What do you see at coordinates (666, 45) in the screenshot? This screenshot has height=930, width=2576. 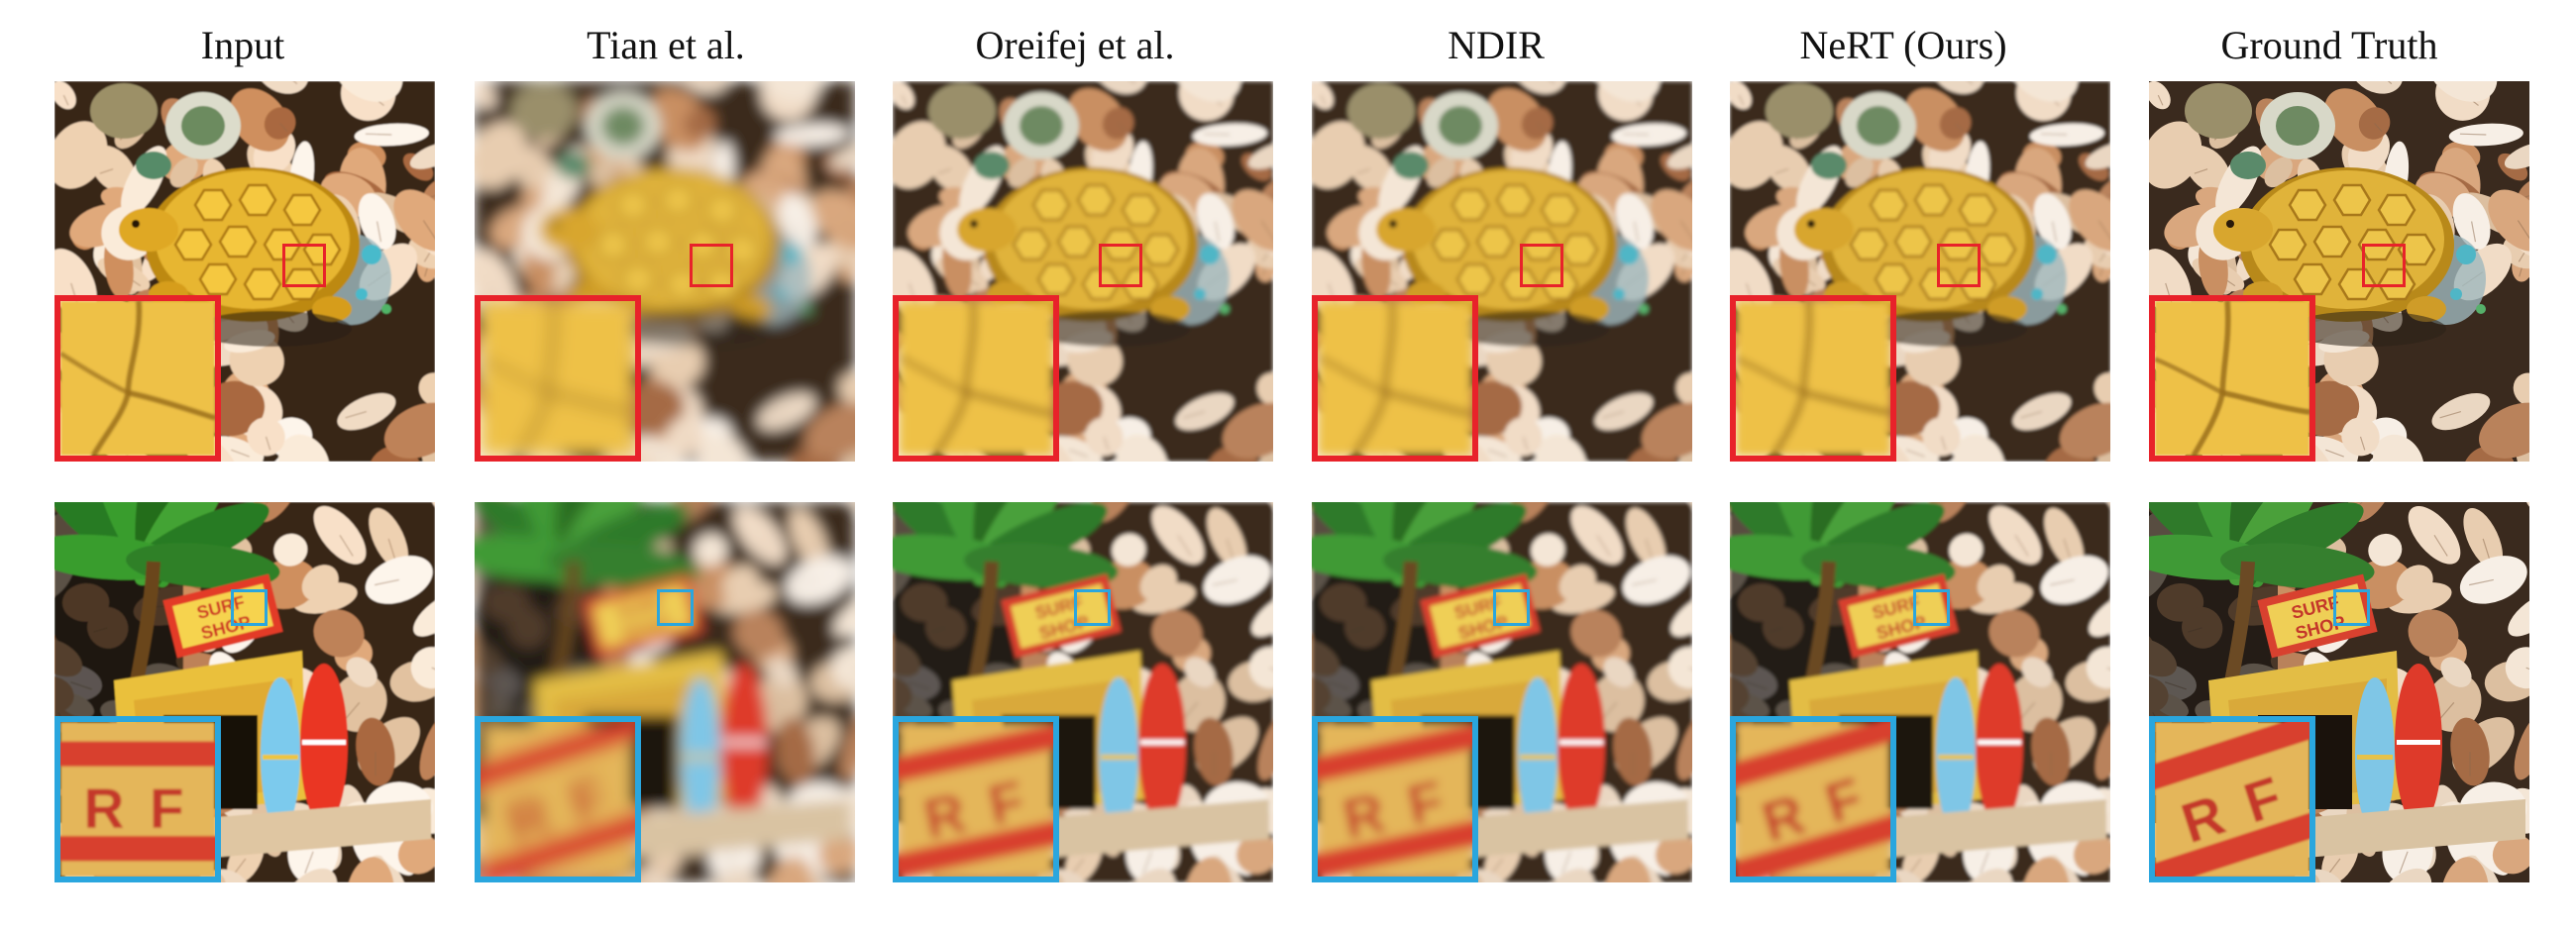 I see `column-header: Tian et al.` at bounding box center [666, 45].